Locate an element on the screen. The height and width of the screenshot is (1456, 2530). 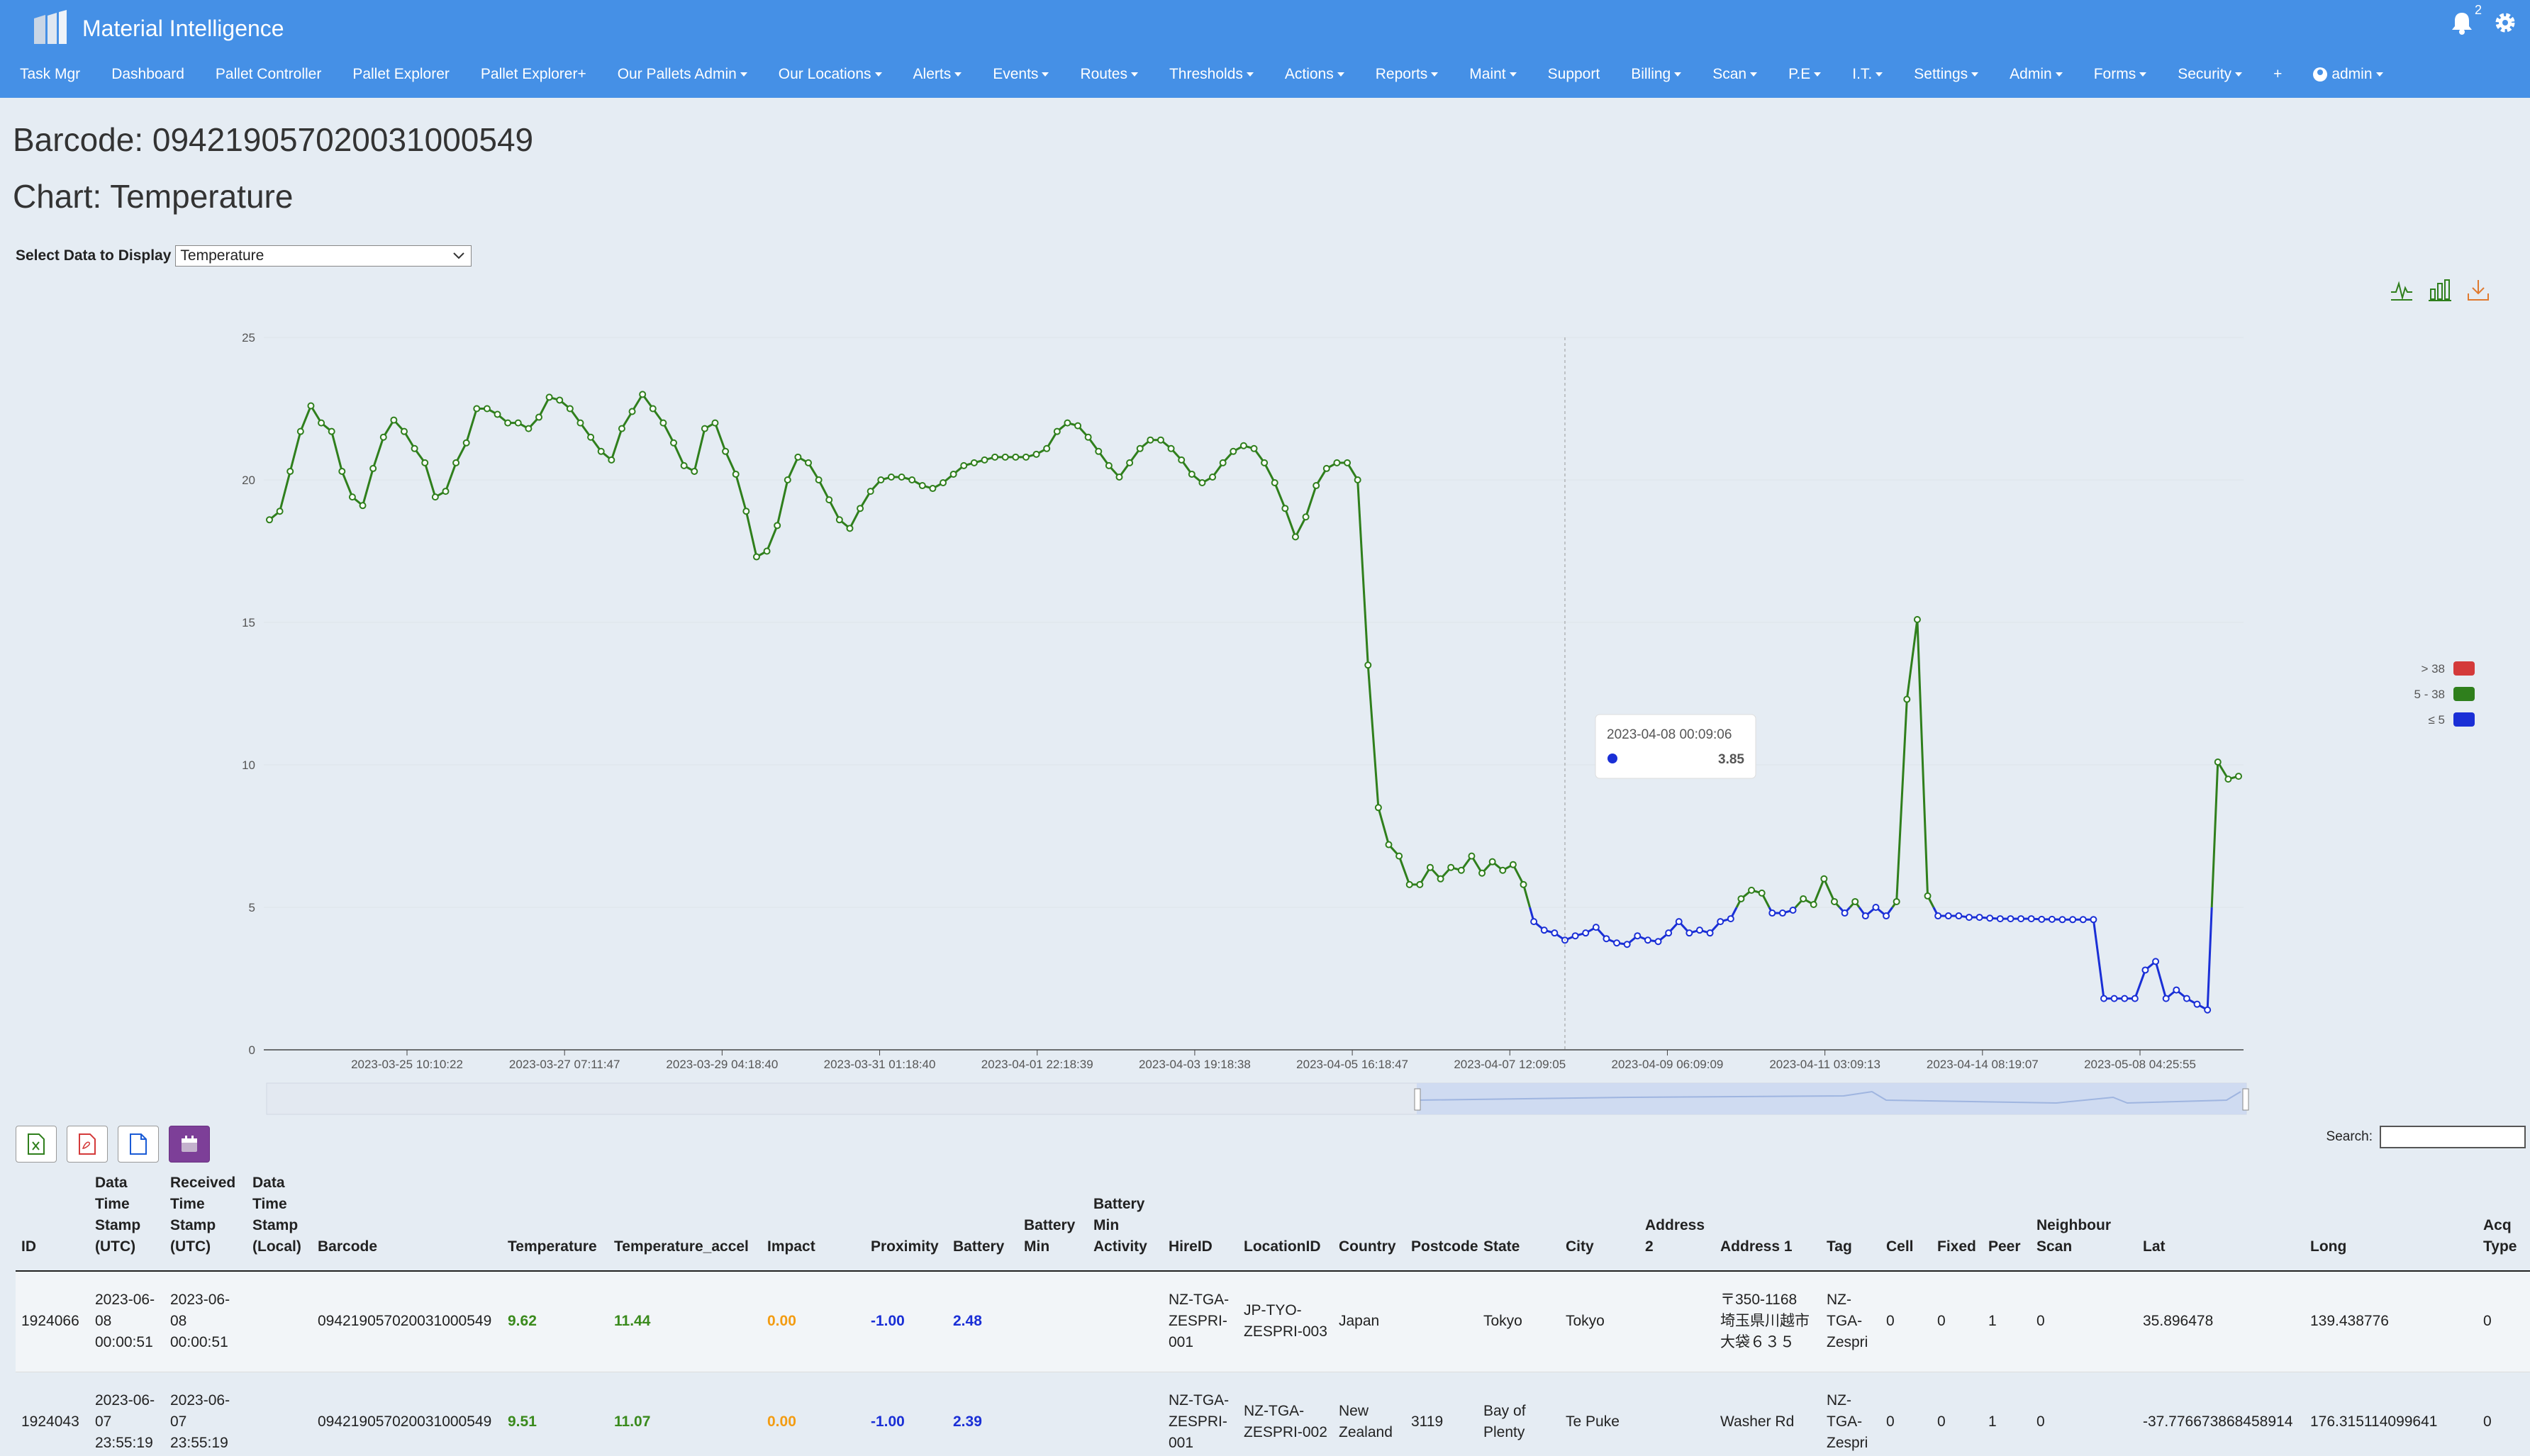
column-header: LocationID is located at coordinates (1285, 1220).